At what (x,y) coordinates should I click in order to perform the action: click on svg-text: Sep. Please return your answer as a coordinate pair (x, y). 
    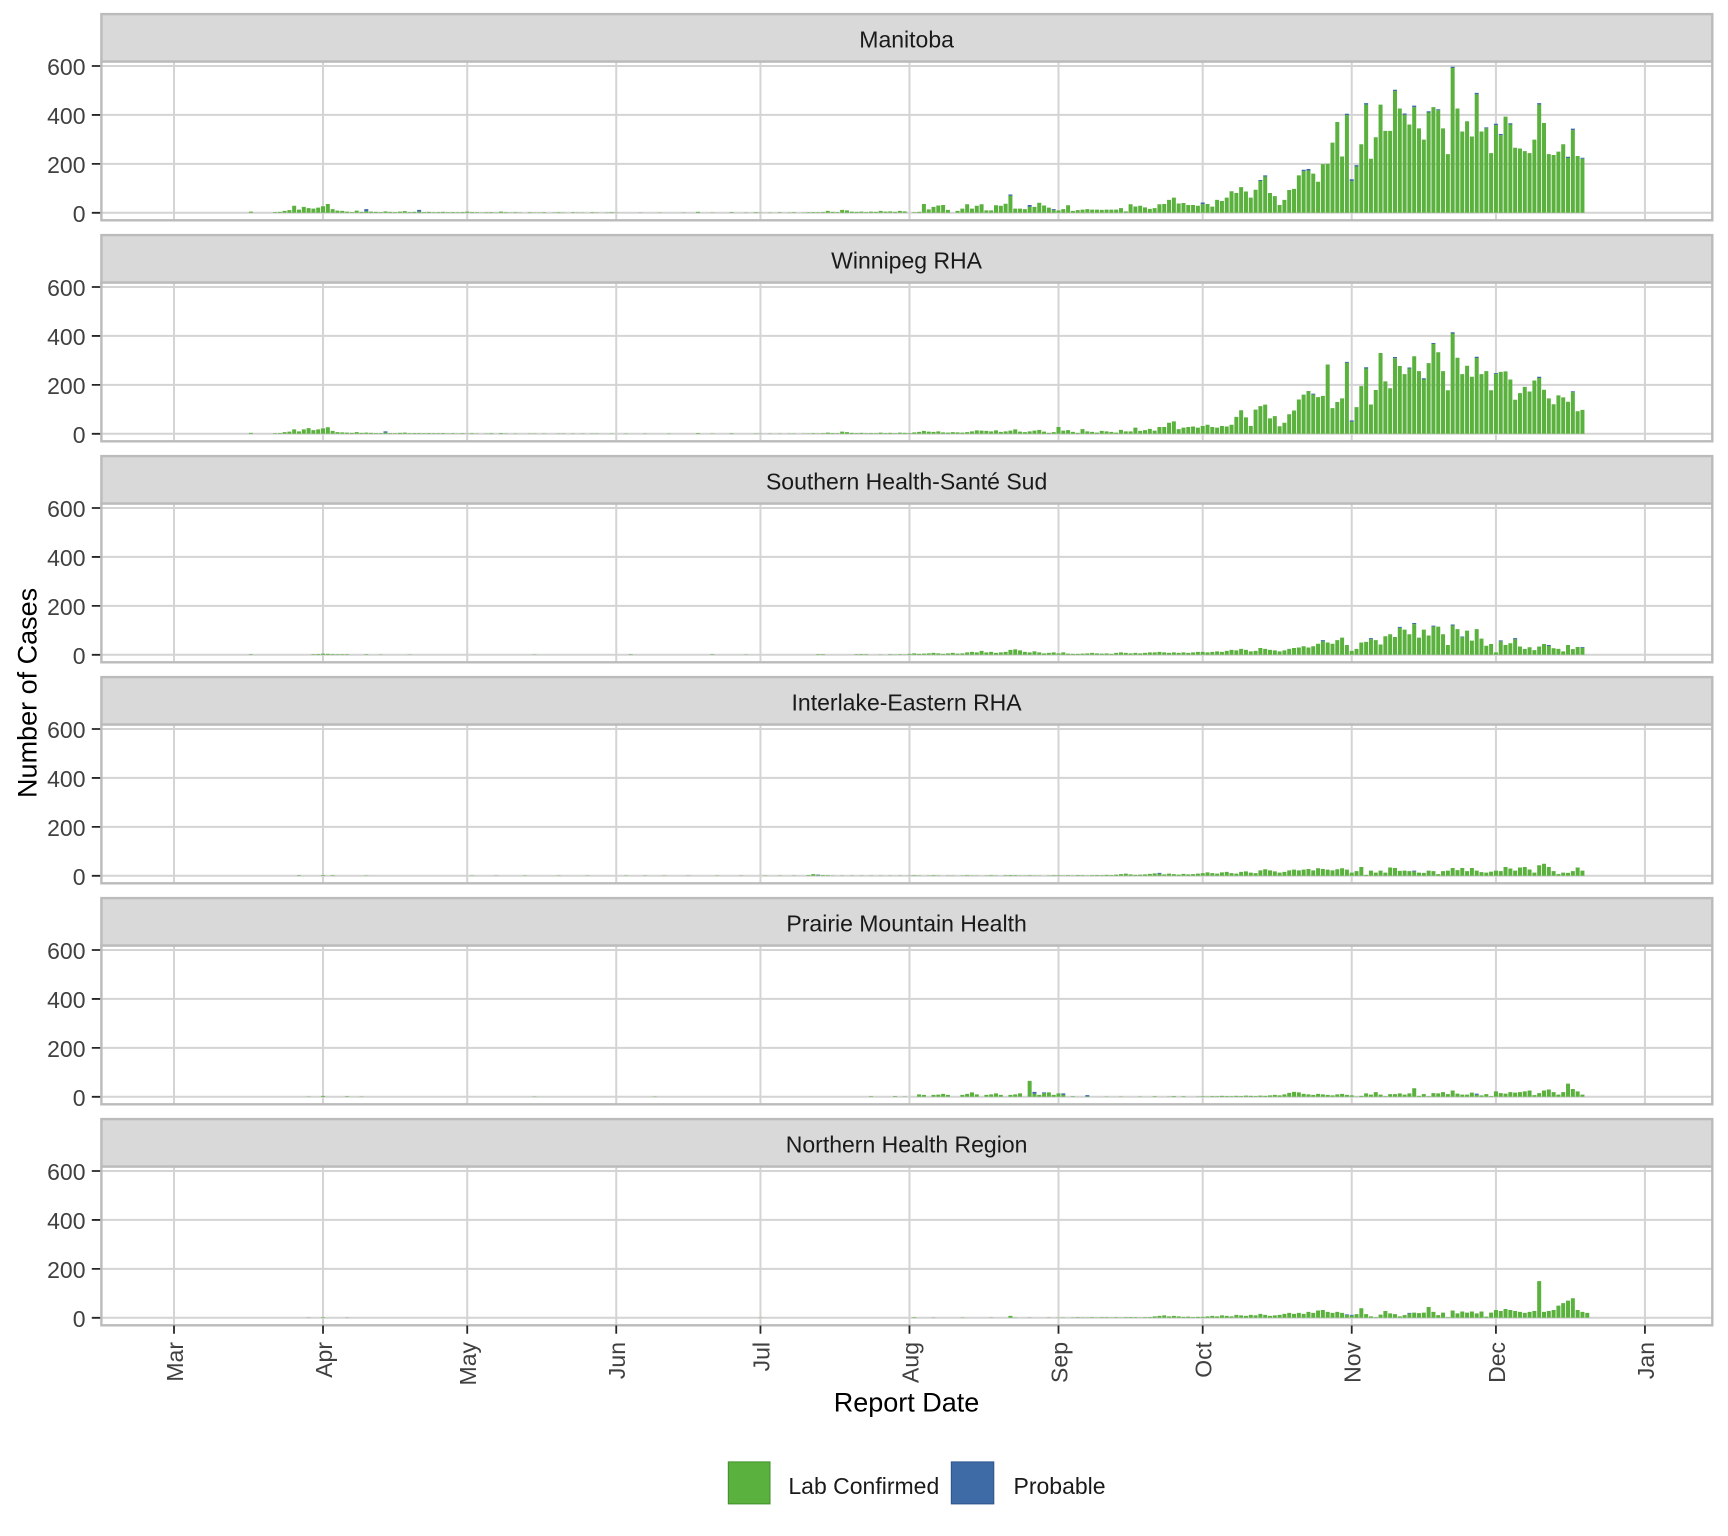
    Looking at the image, I should click on (1059, 1362).